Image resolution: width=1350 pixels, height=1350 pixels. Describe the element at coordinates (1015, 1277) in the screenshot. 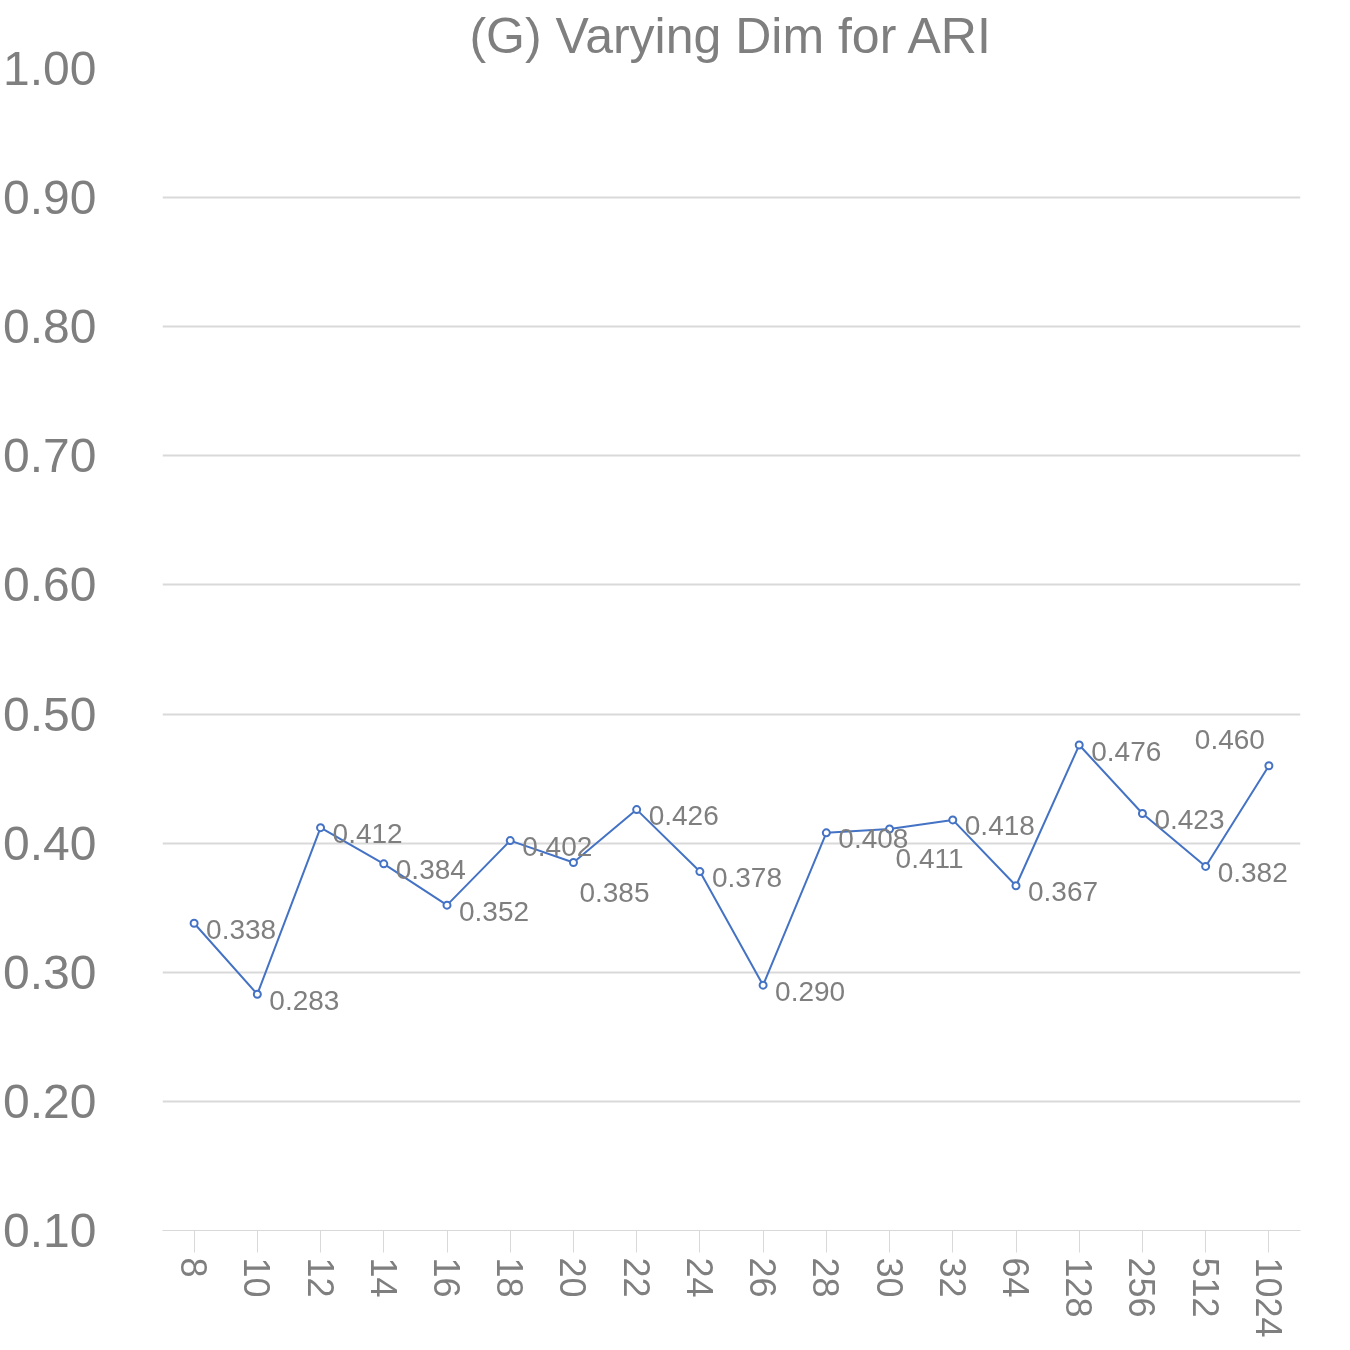

I see `x-tick-label: 64` at that location.